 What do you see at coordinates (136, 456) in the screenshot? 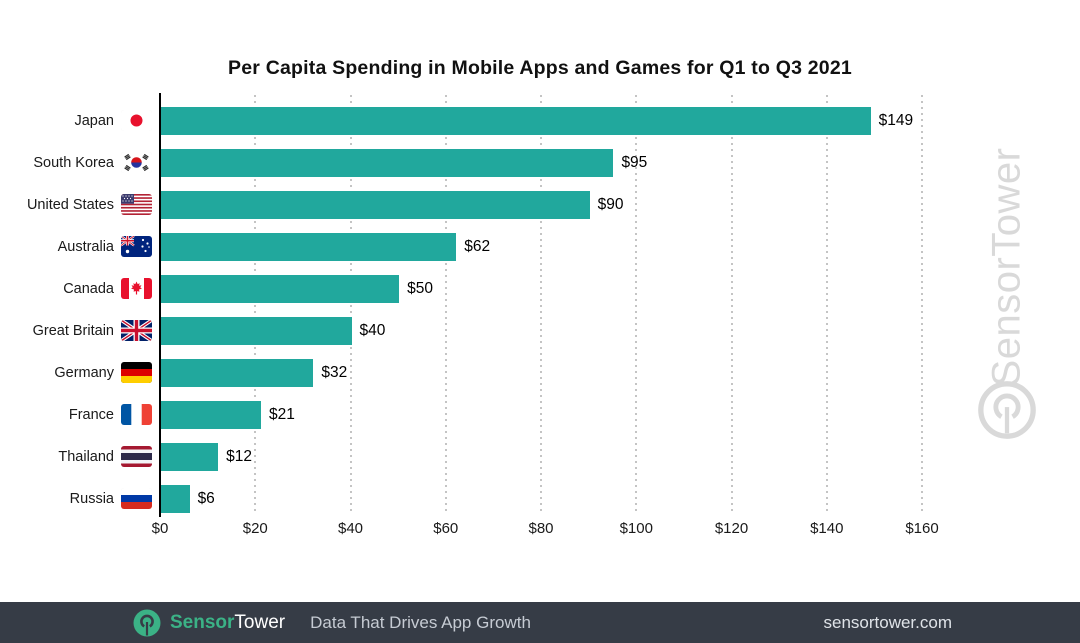
I see `th-flag-icon` at bounding box center [136, 456].